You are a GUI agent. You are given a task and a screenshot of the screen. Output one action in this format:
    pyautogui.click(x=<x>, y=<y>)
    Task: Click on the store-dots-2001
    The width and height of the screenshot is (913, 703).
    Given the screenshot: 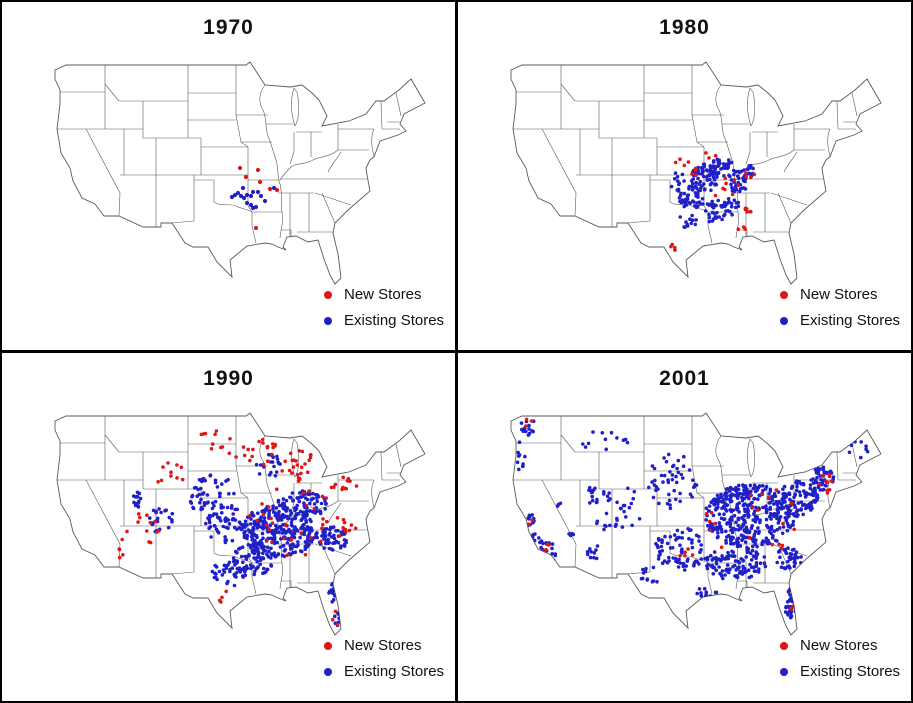 What is the action you would take?
    pyautogui.click(x=692, y=518)
    